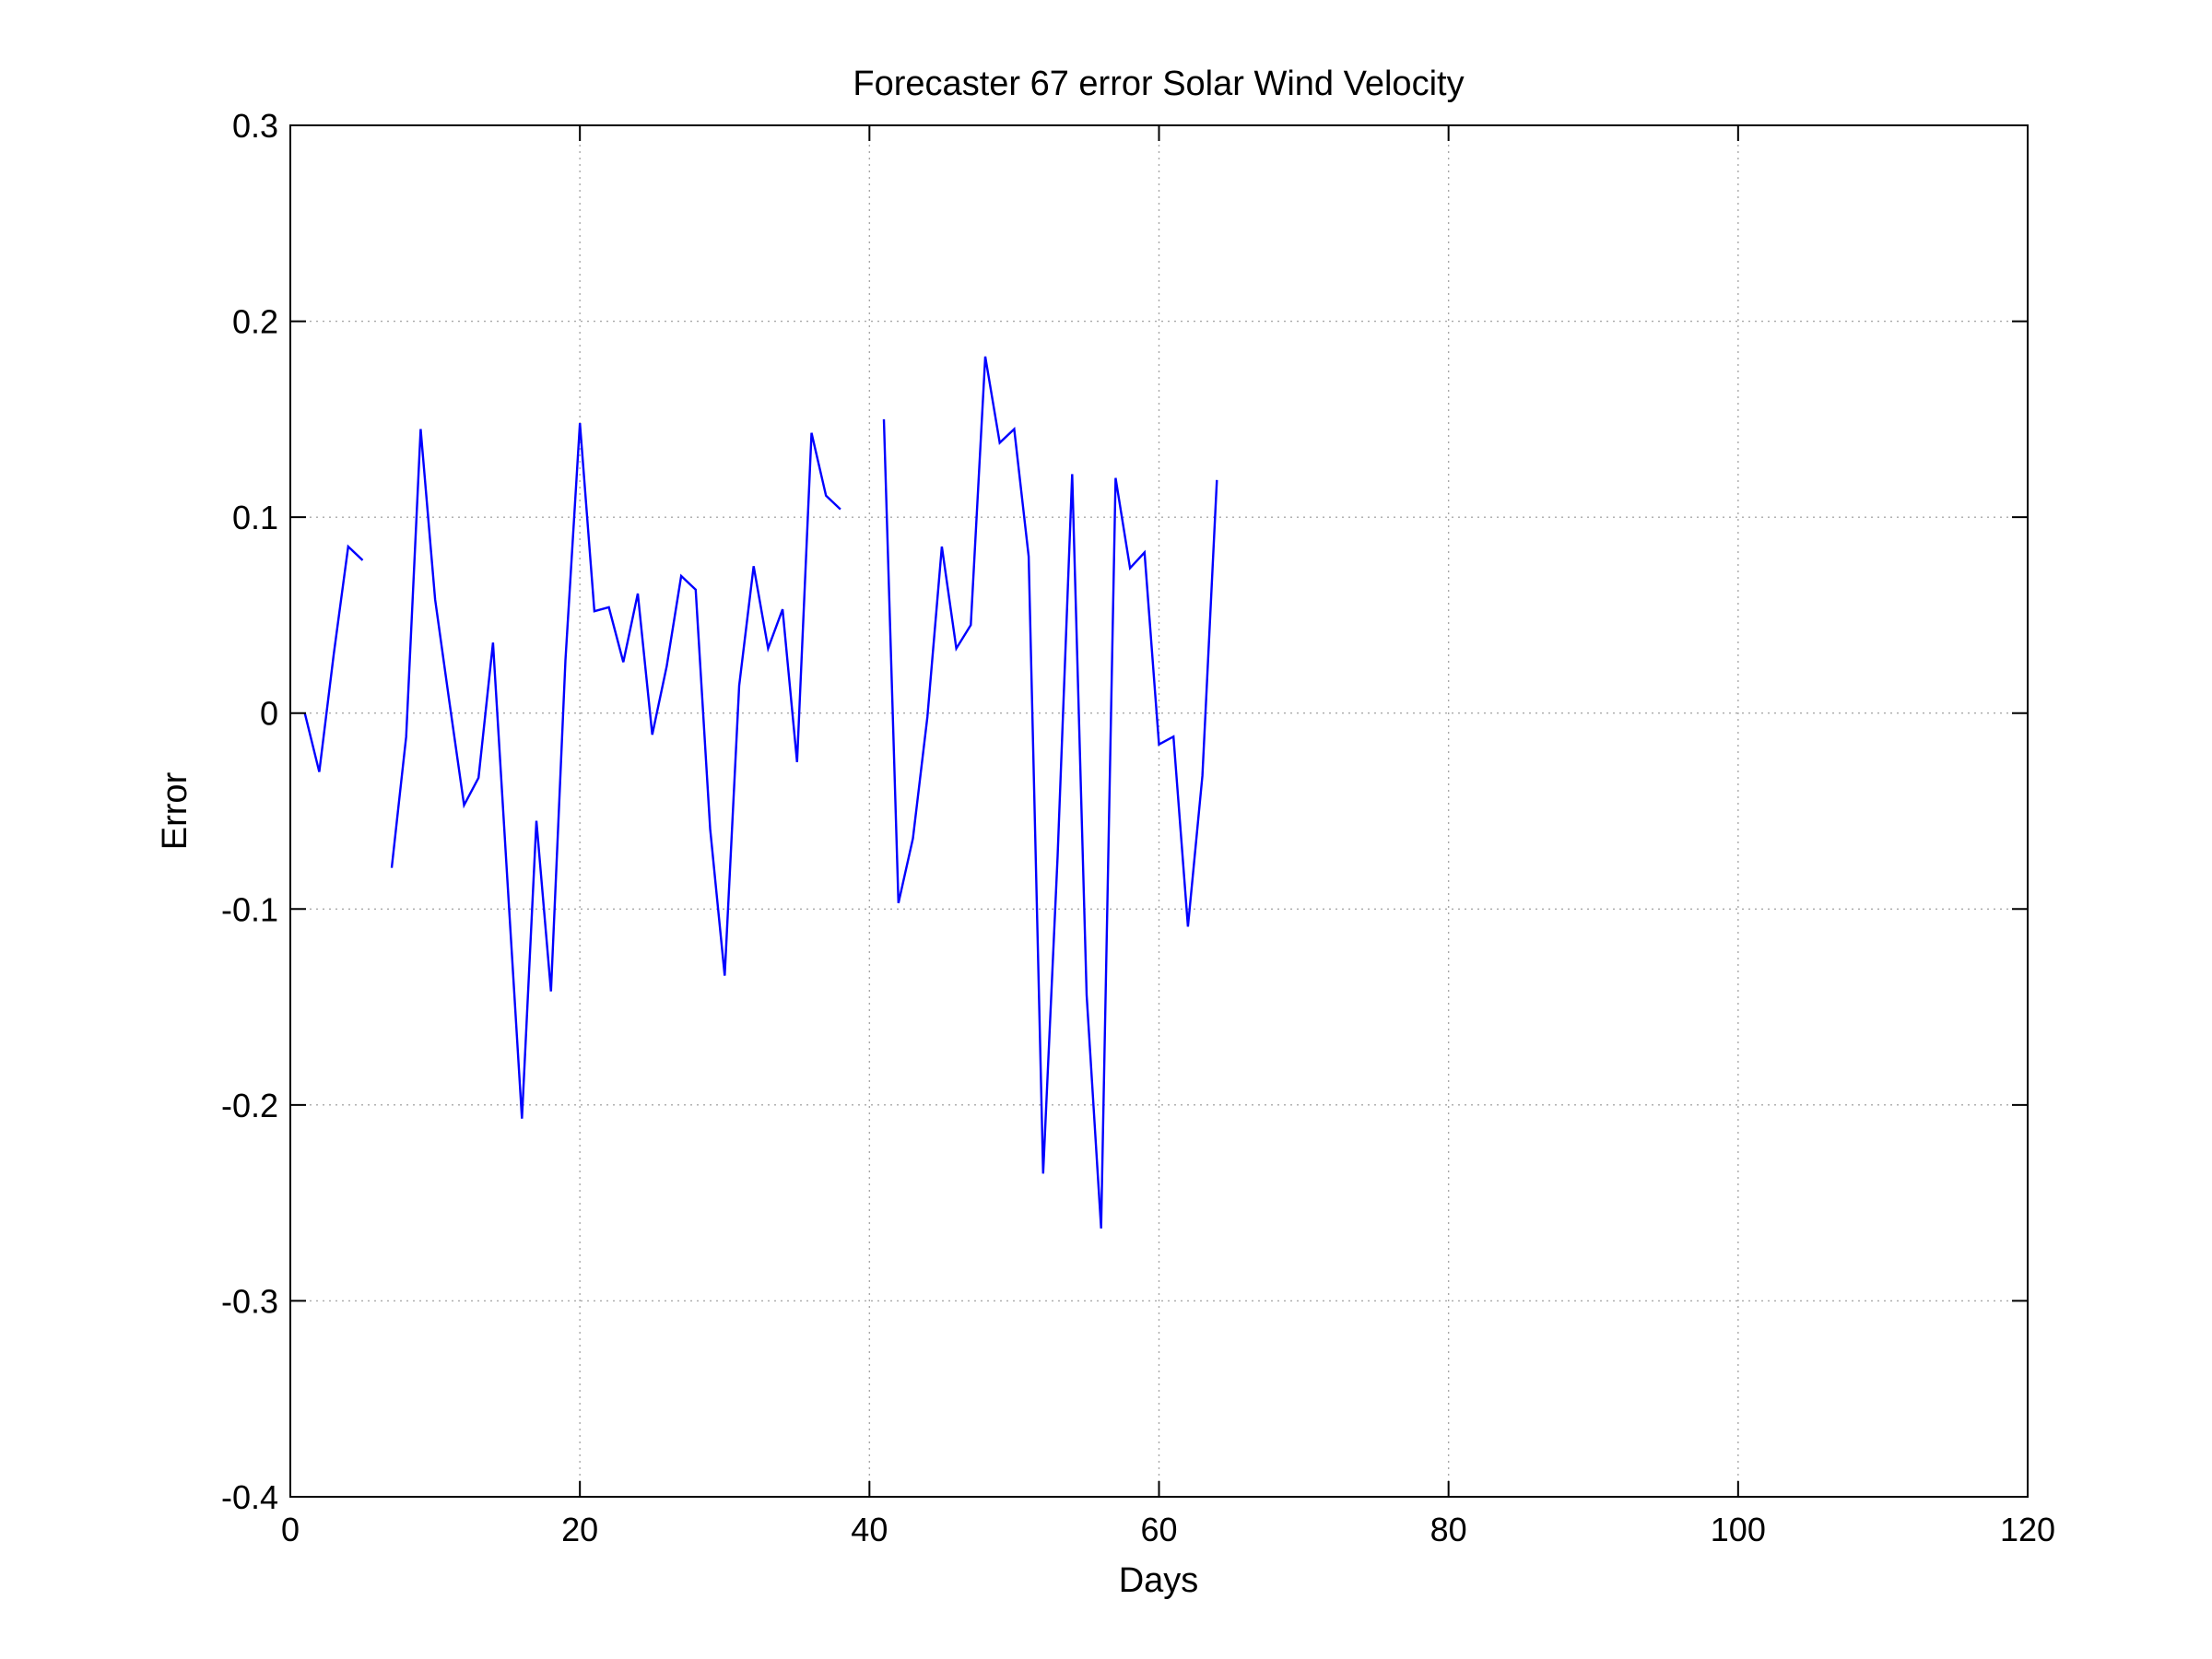 The width and height of the screenshot is (2212, 1659). I want to click on x-tick-label: 20, so click(579, 1529).